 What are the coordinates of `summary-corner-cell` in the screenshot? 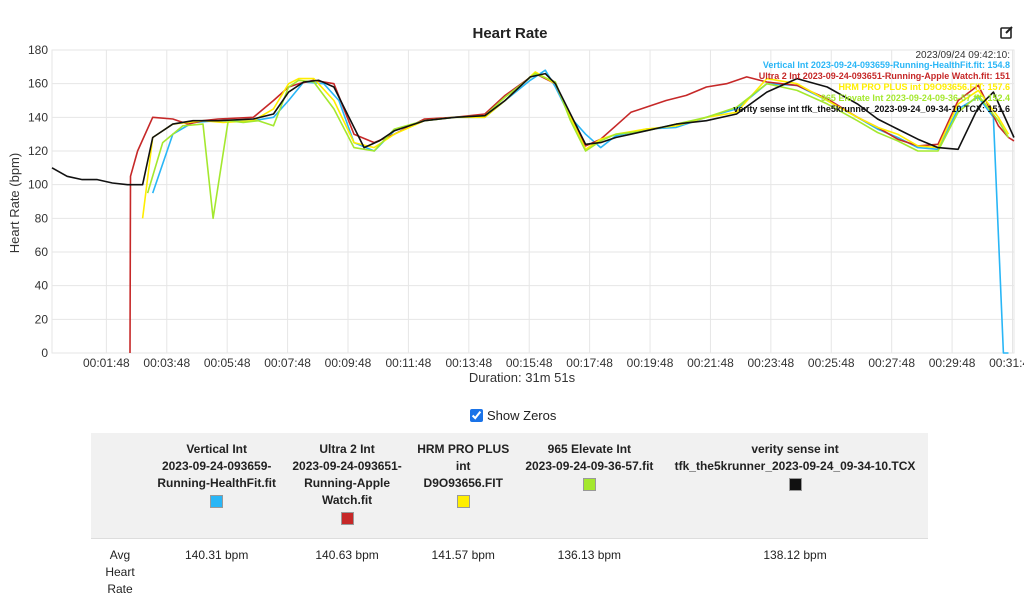 It's located at (120, 486).